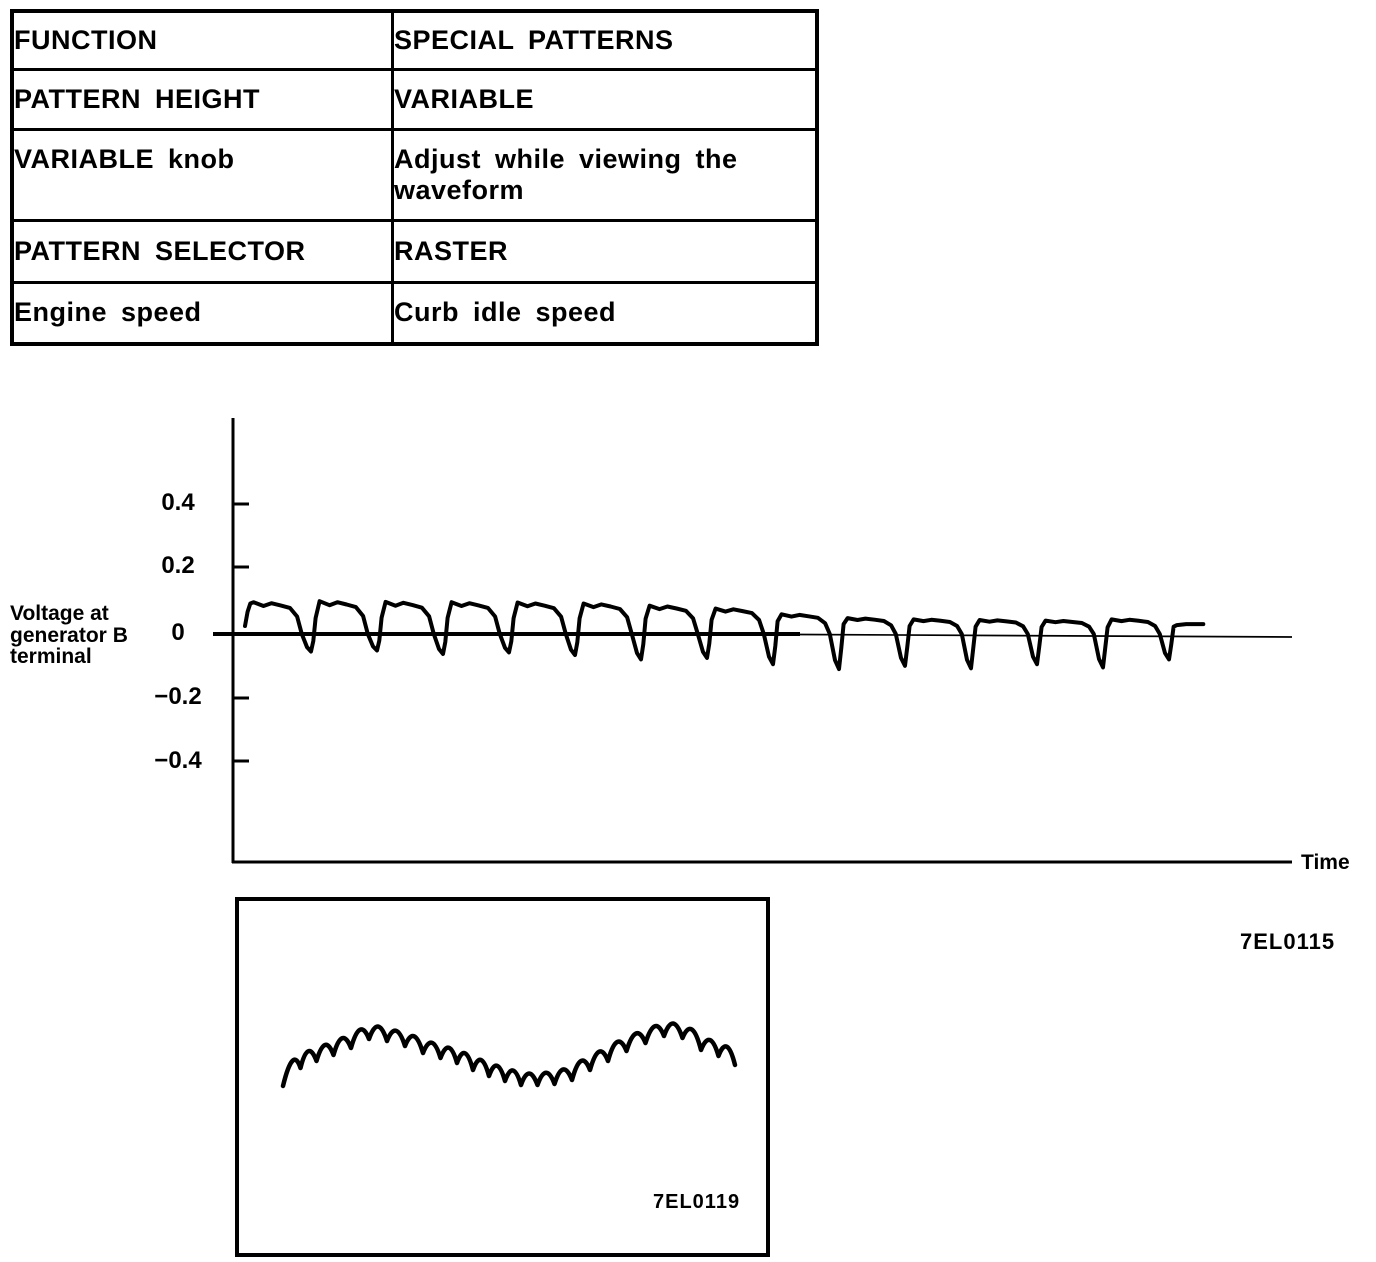 Image resolution: width=1376 pixels, height=1262 pixels. What do you see at coordinates (202, 174) in the screenshot?
I see `cell-variable-knob: VARIABLE knob` at bounding box center [202, 174].